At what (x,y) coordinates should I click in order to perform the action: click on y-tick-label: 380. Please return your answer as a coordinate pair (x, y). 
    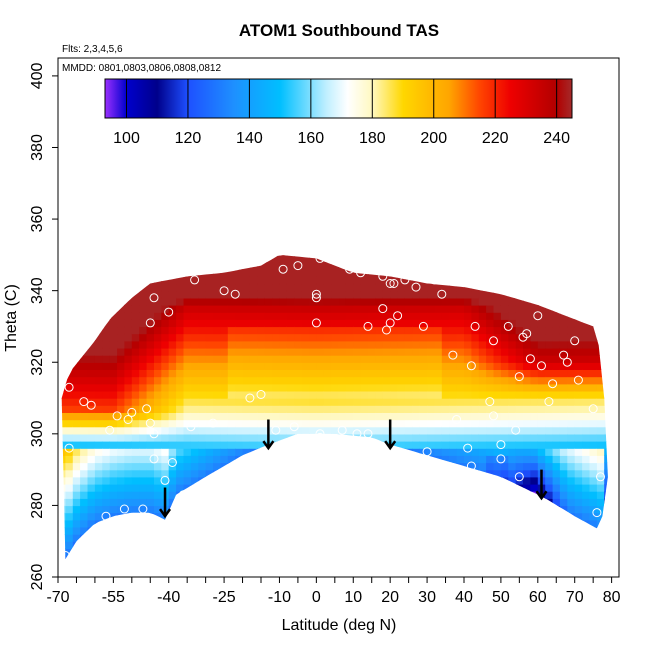
    Looking at the image, I should click on (37, 147).